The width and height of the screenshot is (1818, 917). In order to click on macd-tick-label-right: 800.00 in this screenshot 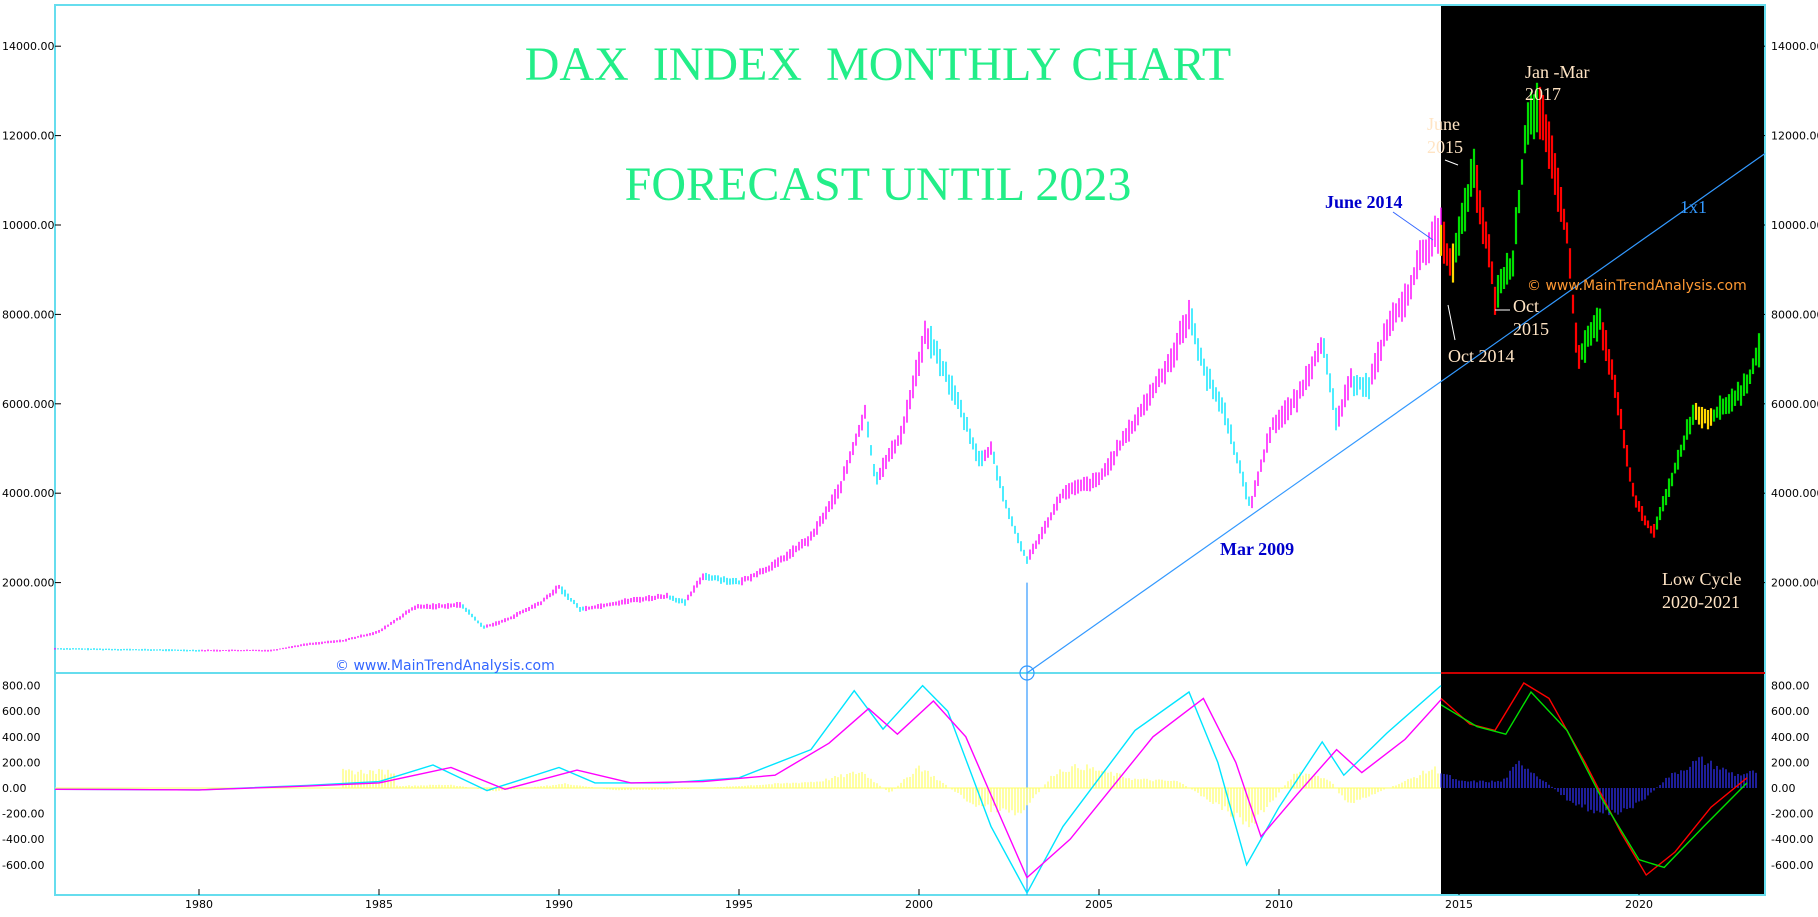, I will do `click(1790, 686)`.